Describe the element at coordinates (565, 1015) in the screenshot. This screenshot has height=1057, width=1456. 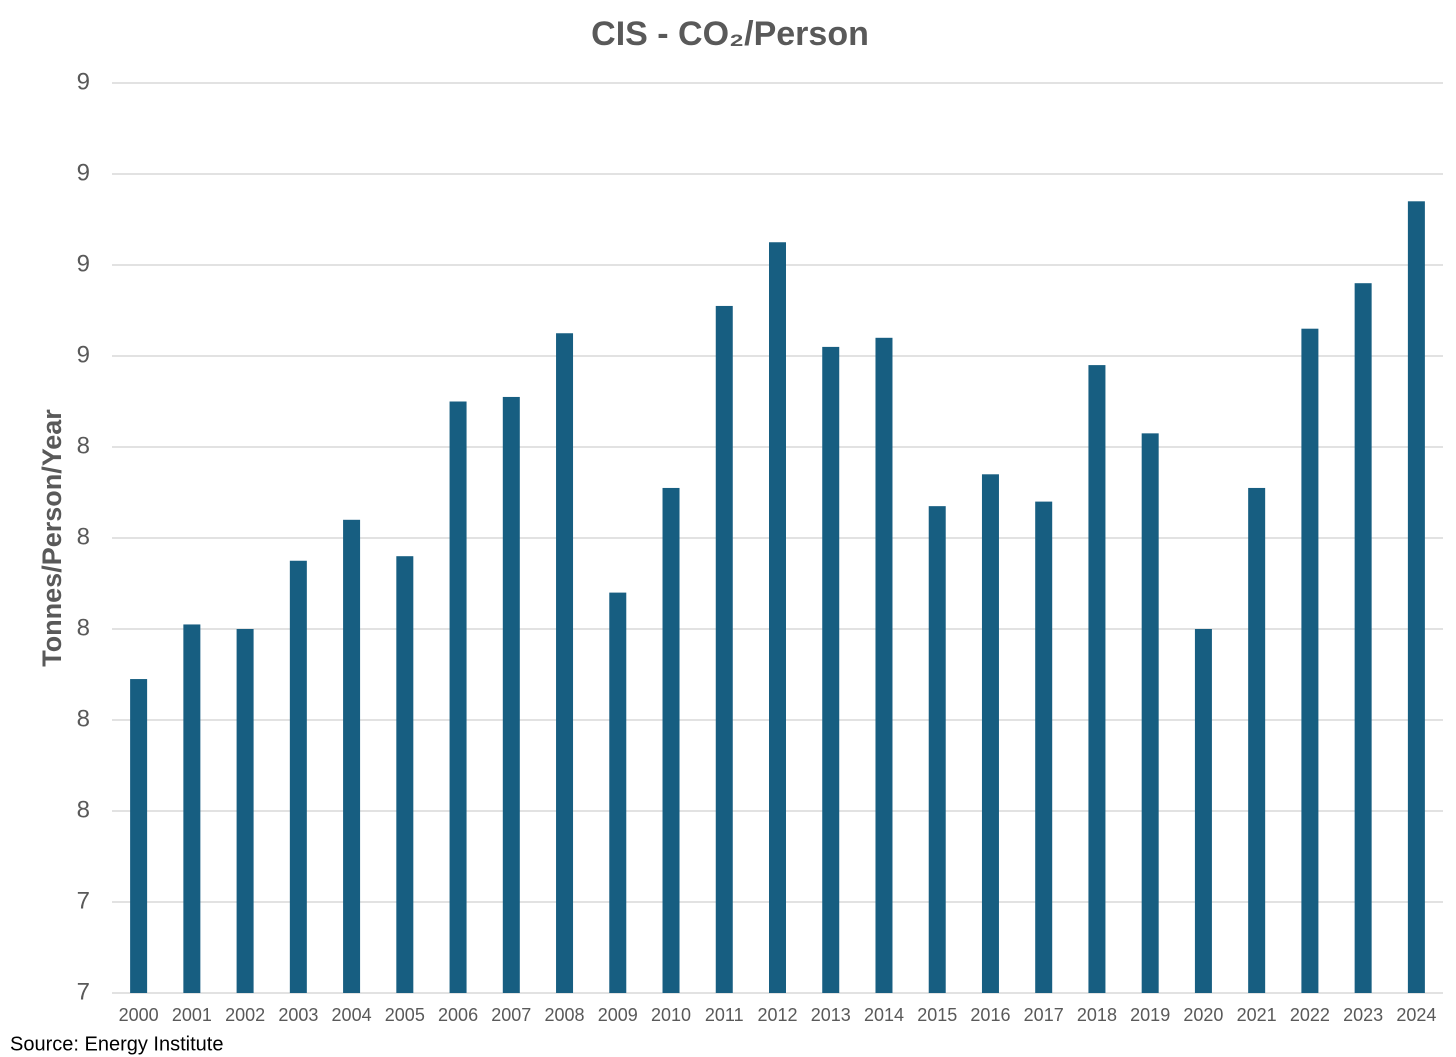
I see `x-tick-label: 2008` at that location.